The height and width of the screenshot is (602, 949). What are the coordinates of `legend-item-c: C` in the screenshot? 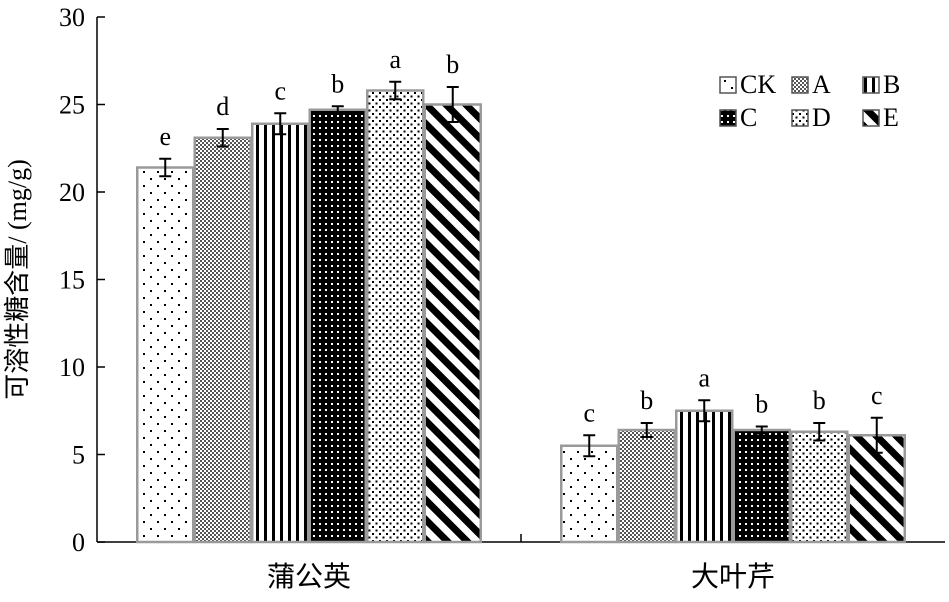 It's located at (738, 117).